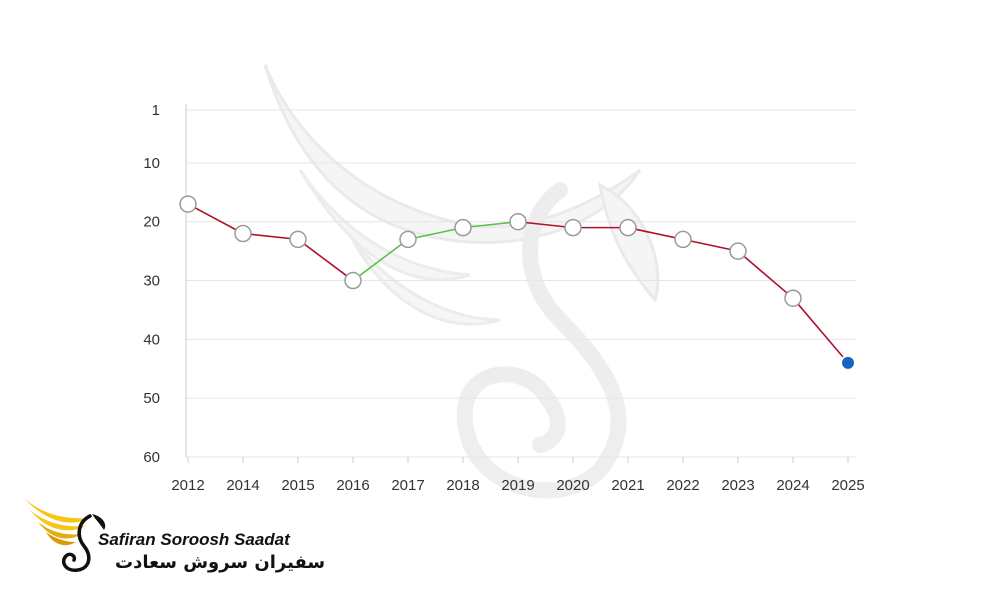  Describe the element at coordinates (297, 485) in the screenshot. I see `x-tick-label: 2015` at that location.